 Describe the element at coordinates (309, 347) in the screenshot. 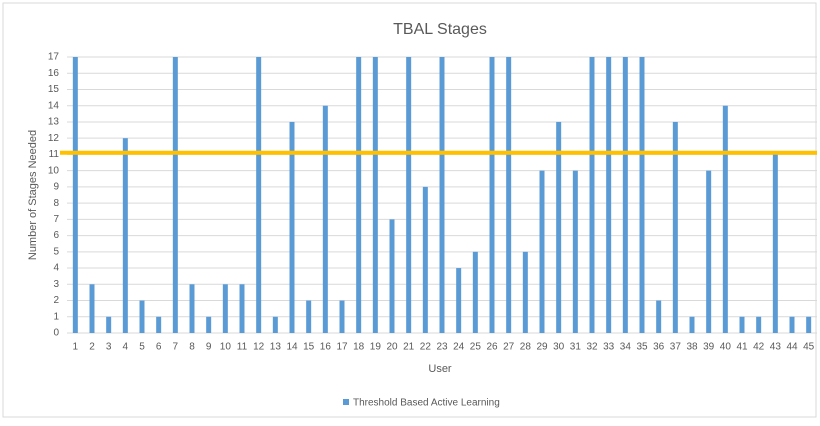

I see `x-tick-label: 15` at that location.